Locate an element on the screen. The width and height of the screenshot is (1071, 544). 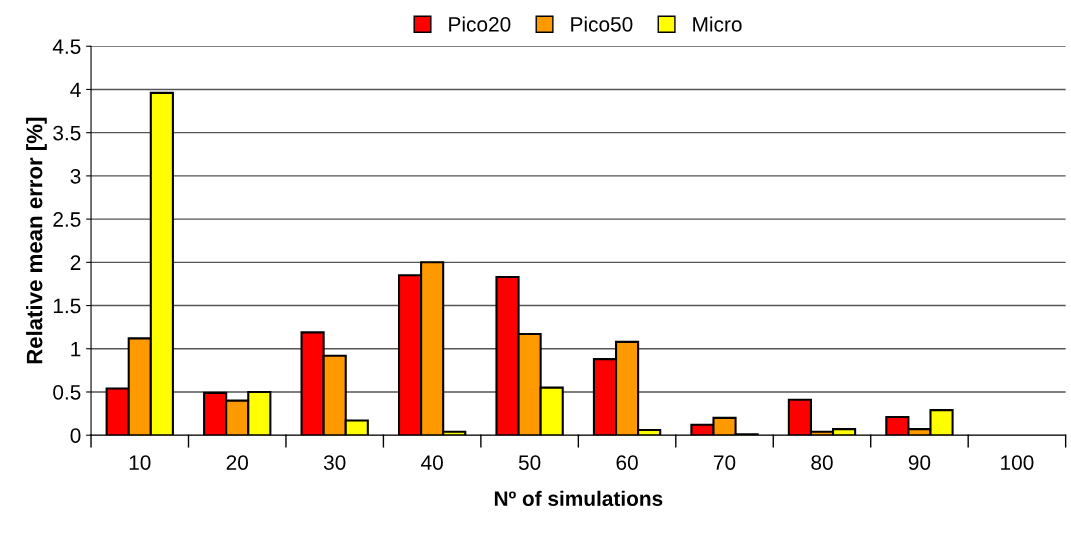
y-tick-label: 1 is located at coordinates (76, 349).